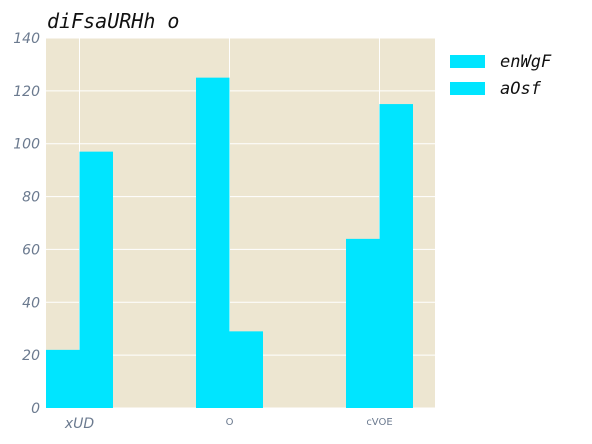  Describe the element at coordinates (379, 422) in the screenshot. I see `x-tick-label: cVOE` at that location.